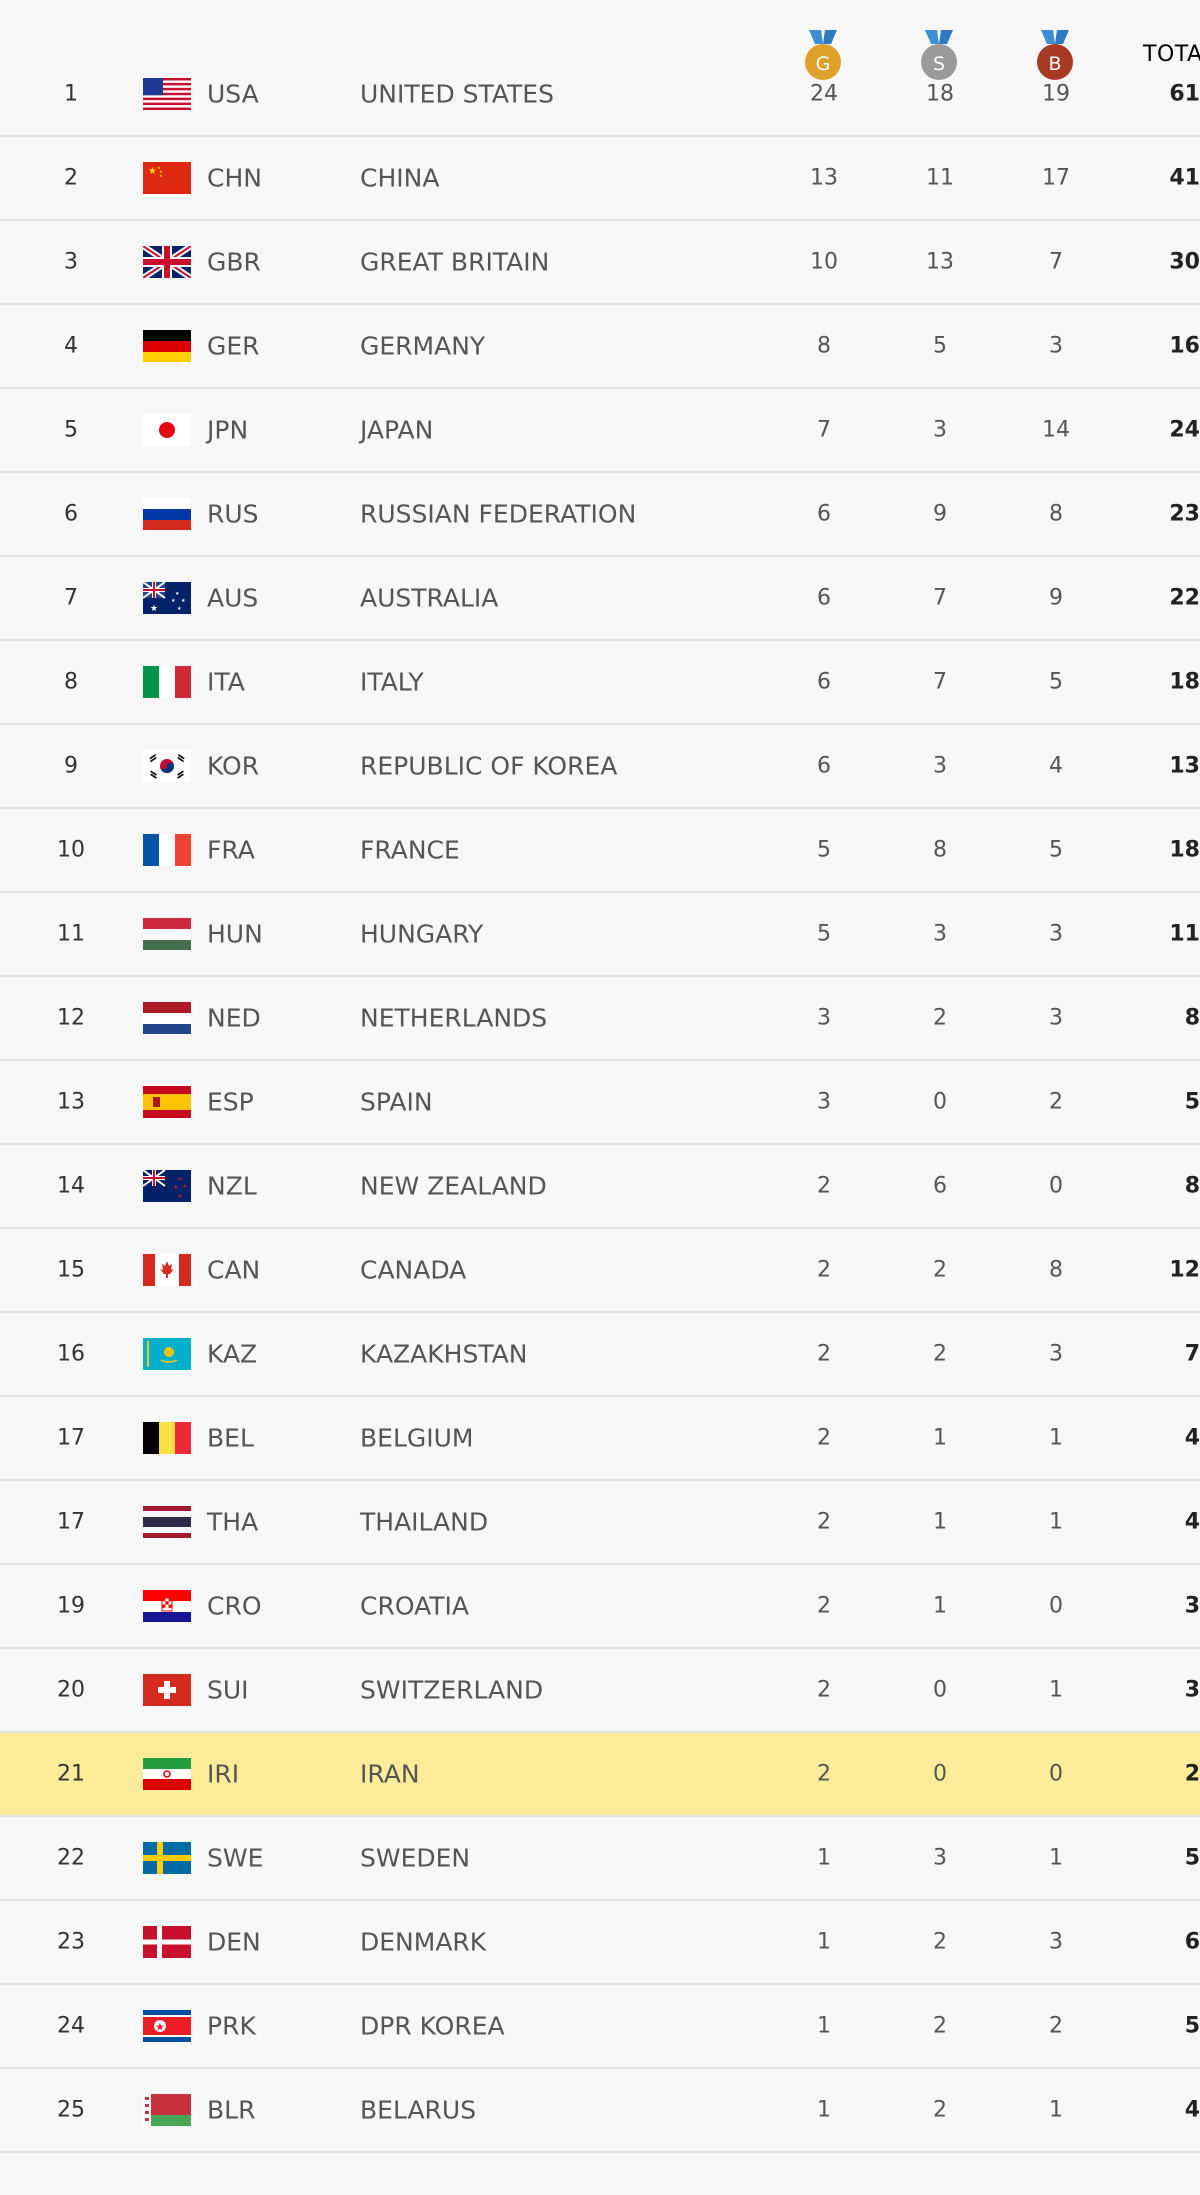  Describe the element at coordinates (167, 430) in the screenshot. I see `japan-flag-icon` at that location.